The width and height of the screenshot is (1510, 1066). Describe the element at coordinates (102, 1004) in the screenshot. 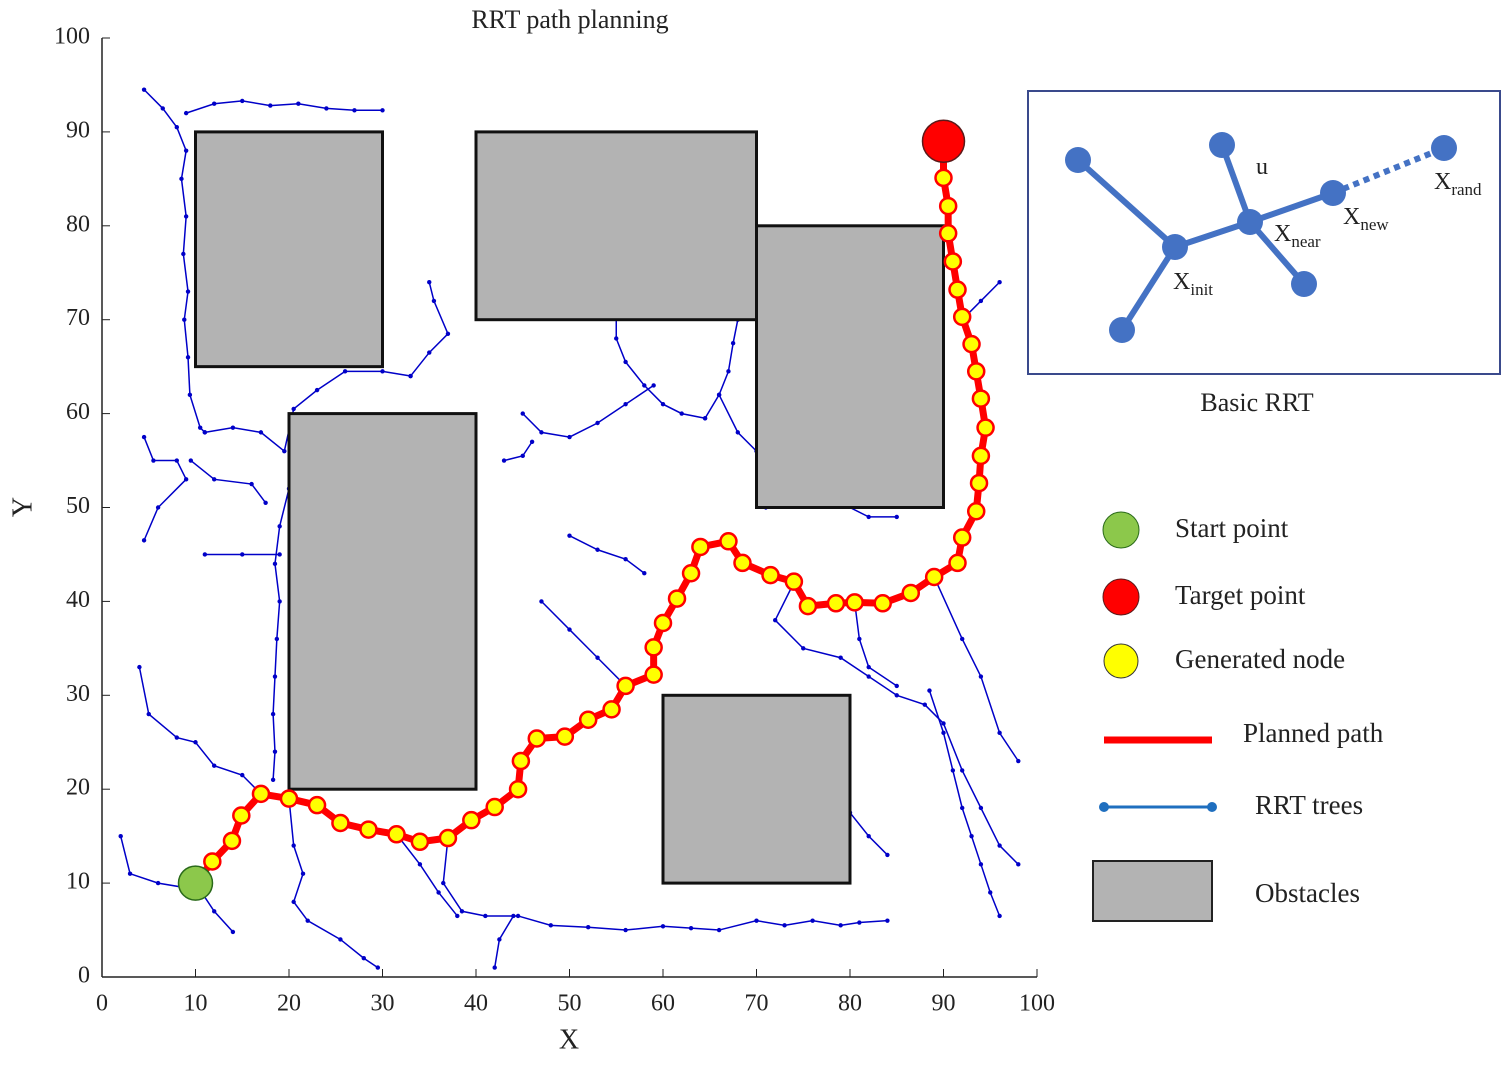

I see `x-tick-label: 0` at that location.